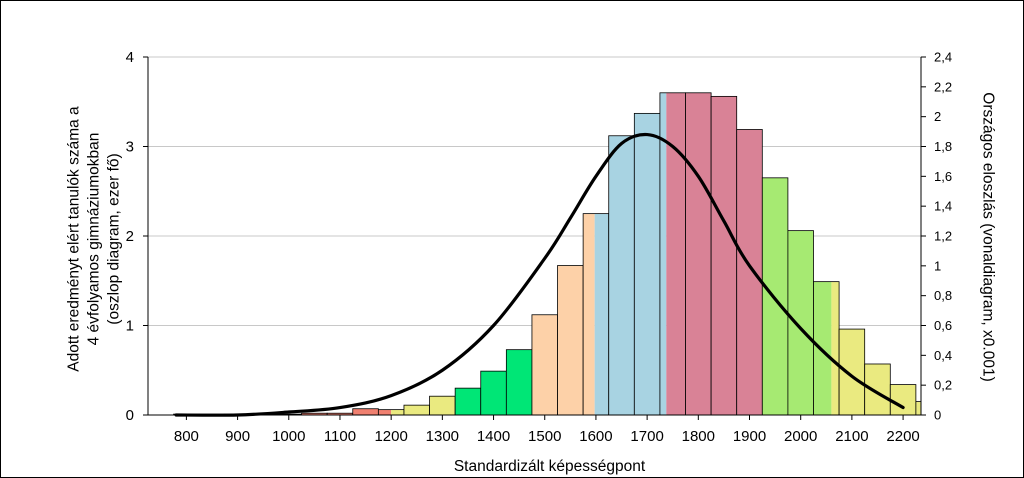  Describe the element at coordinates (130, 57) in the screenshot. I see `left-tick-label-4: 4` at that location.